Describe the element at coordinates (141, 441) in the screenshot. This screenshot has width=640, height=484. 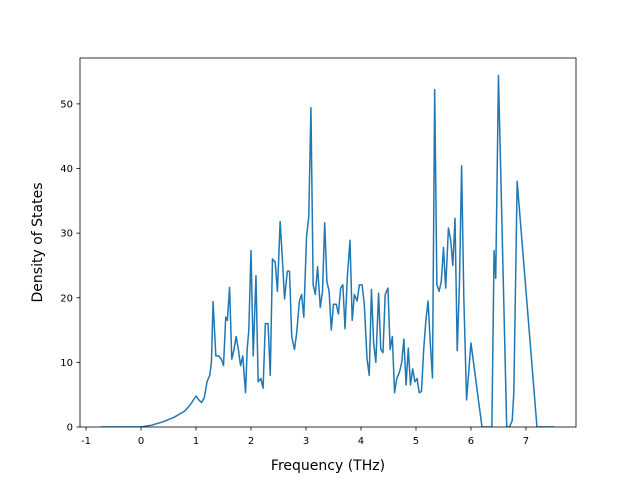
I see `x-tick-label: 0` at that location.